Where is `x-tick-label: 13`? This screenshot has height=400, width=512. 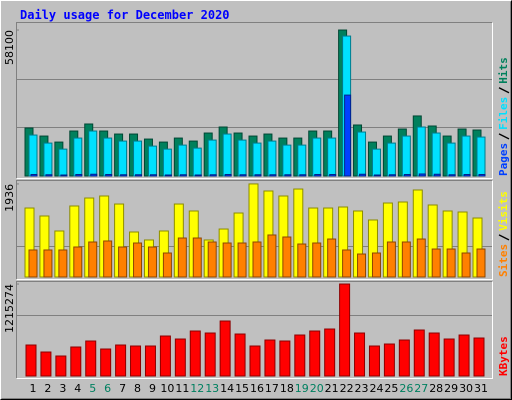 x-tick-label: 13 is located at coordinates (212, 388).